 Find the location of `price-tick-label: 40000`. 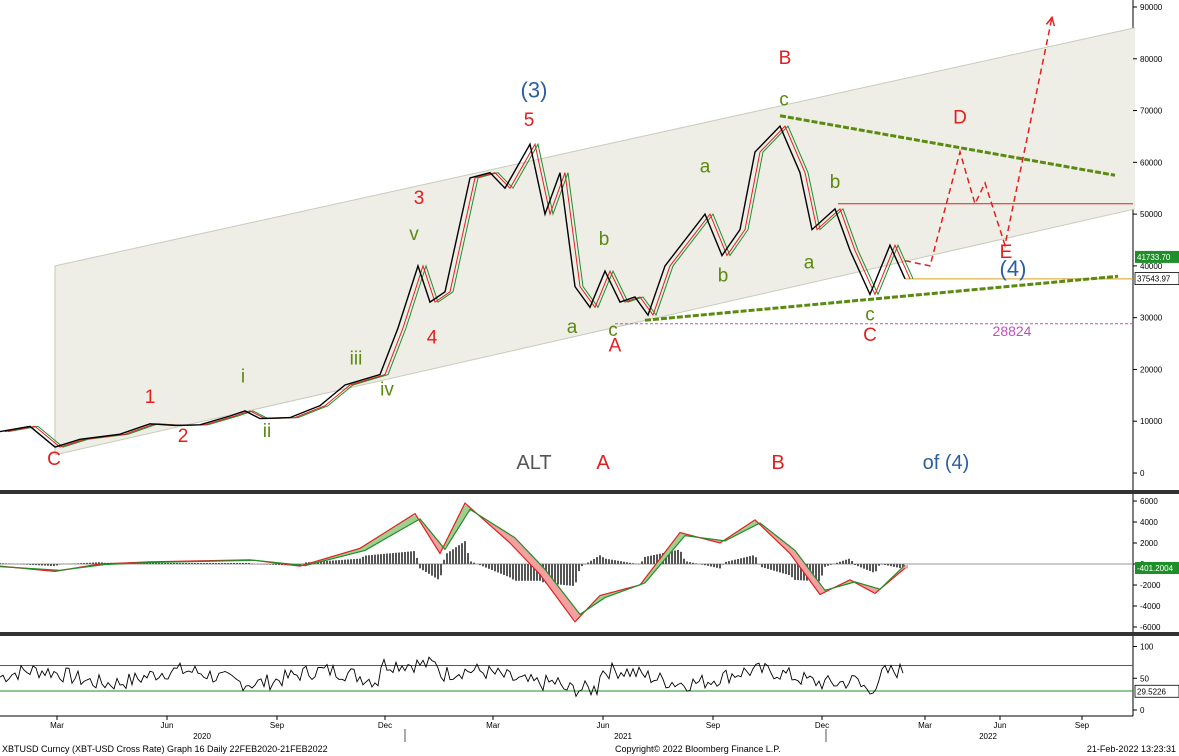

price-tick-label: 40000 is located at coordinates (1151, 266).